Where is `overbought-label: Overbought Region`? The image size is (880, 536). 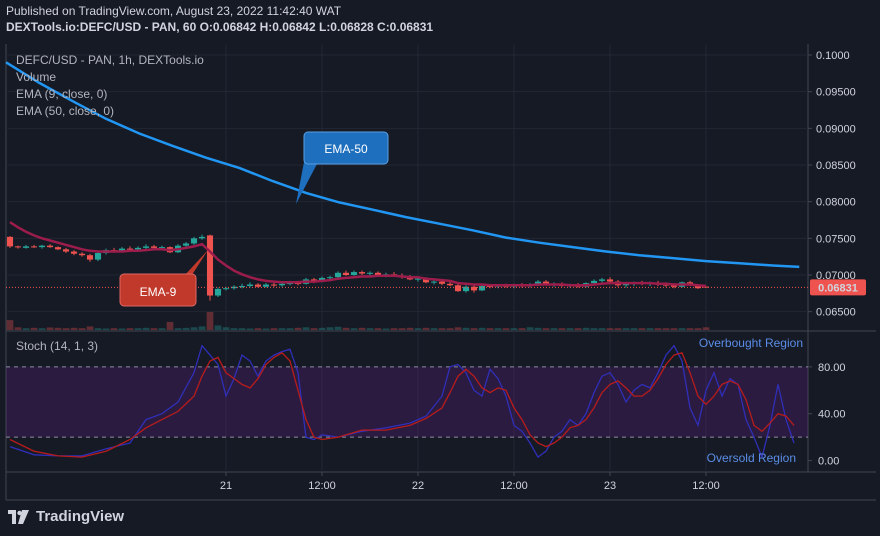
overbought-label: Overbought Region is located at coordinates (751, 343).